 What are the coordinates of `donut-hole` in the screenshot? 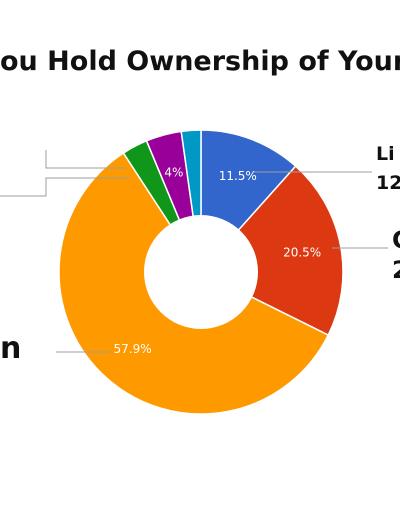 It's located at (201, 272).